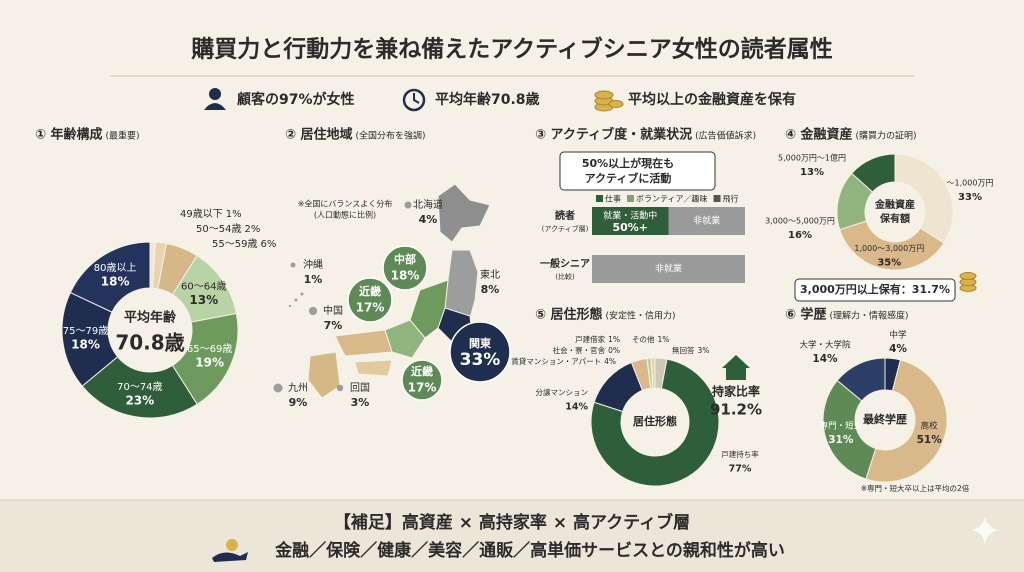 This screenshot has height=572, width=1024. Describe the element at coordinates (490, 289) in the screenshot. I see `region-value: 8%` at that location.